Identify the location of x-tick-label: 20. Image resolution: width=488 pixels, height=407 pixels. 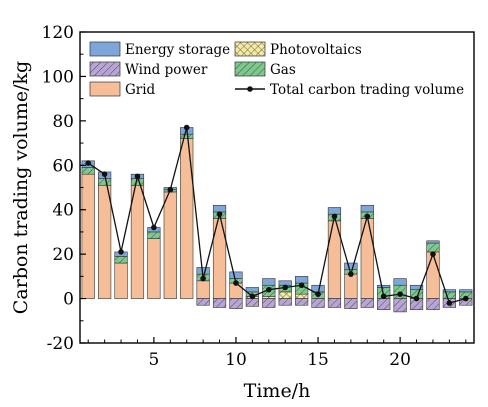
(400, 360).